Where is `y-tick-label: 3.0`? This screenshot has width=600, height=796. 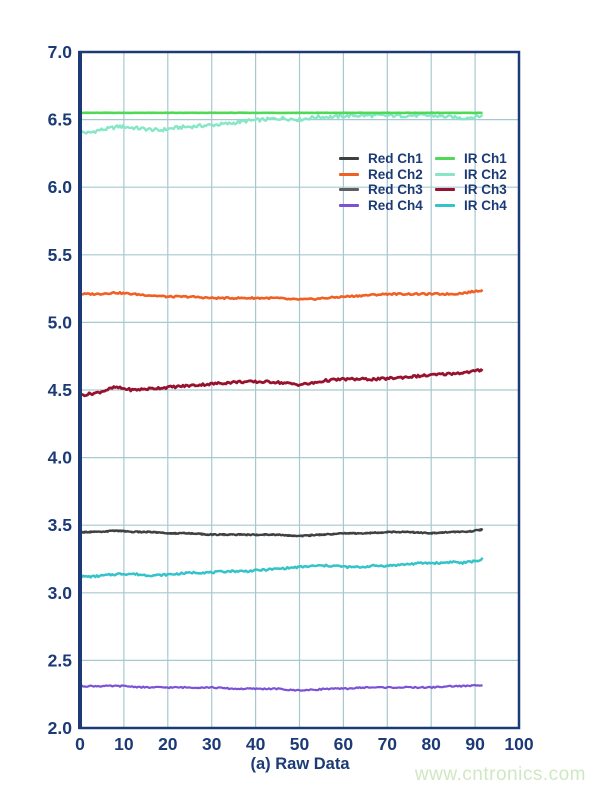 y-tick-label: 3.0 is located at coordinates (60, 593).